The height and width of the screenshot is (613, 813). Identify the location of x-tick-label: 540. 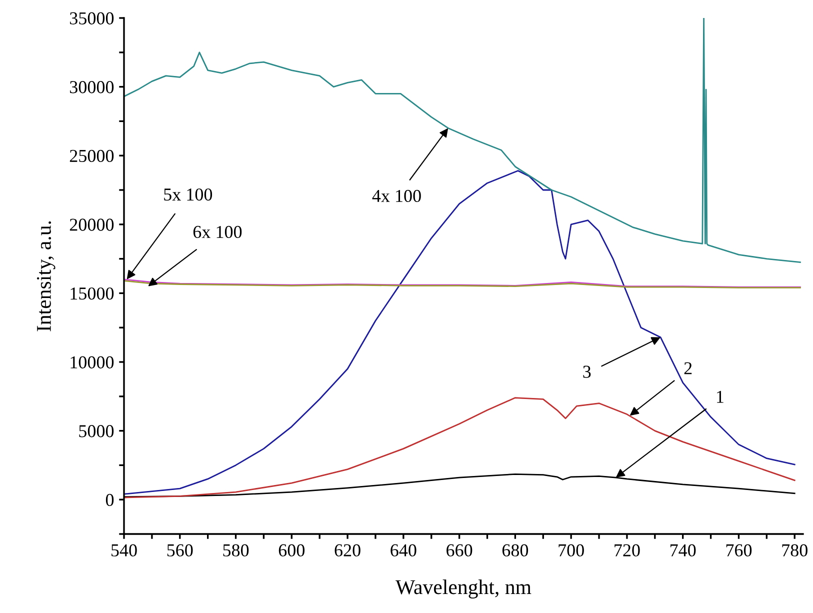
(124, 550).